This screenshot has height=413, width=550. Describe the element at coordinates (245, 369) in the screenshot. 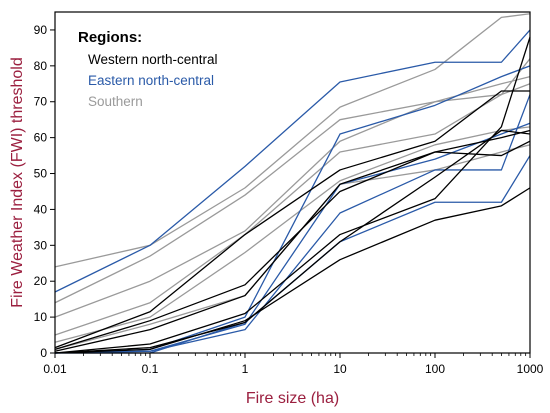

I see `x-tick-label: 1` at that location.